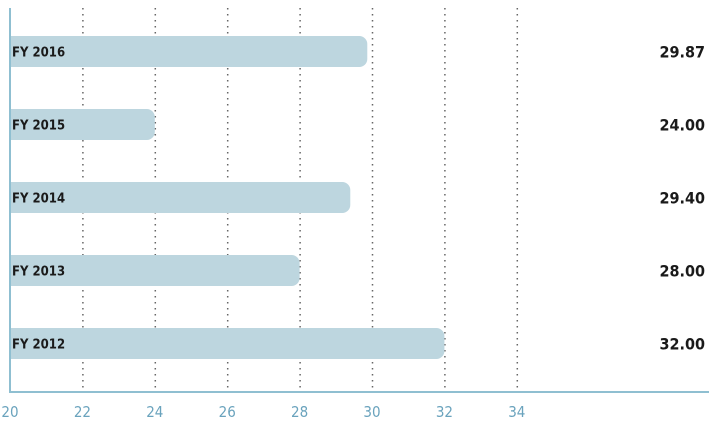 The width and height of the screenshot is (709, 422). Describe the element at coordinates (38, 345) in the screenshot. I see `category-label: FY 2012` at that location.